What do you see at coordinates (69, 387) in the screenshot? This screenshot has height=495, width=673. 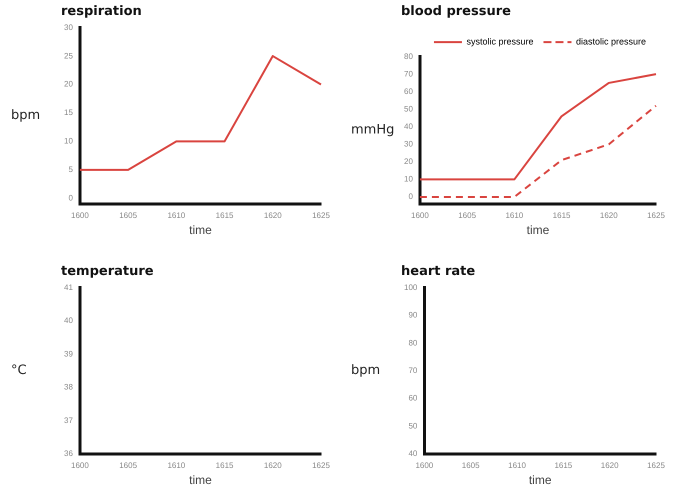 I see `y-tick-label: 38` at bounding box center [69, 387].